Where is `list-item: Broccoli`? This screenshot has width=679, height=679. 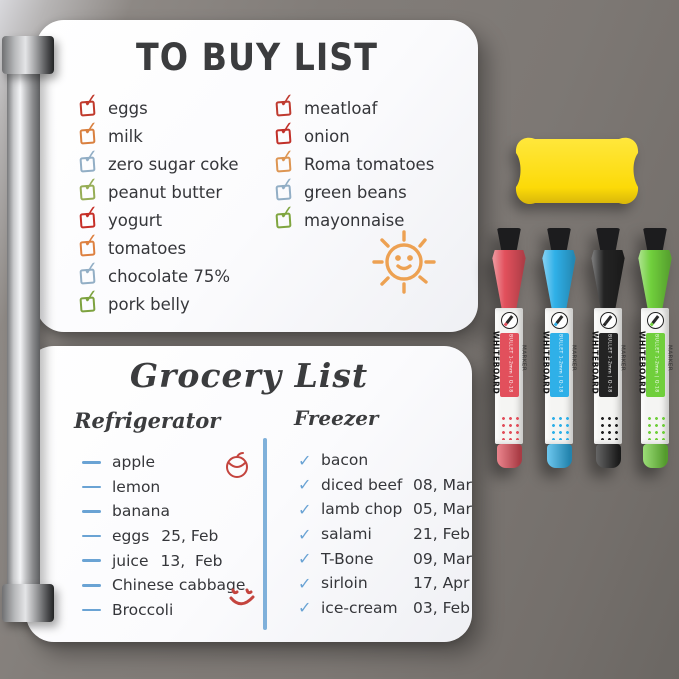
list-item: Broccoli is located at coordinates (169, 610).